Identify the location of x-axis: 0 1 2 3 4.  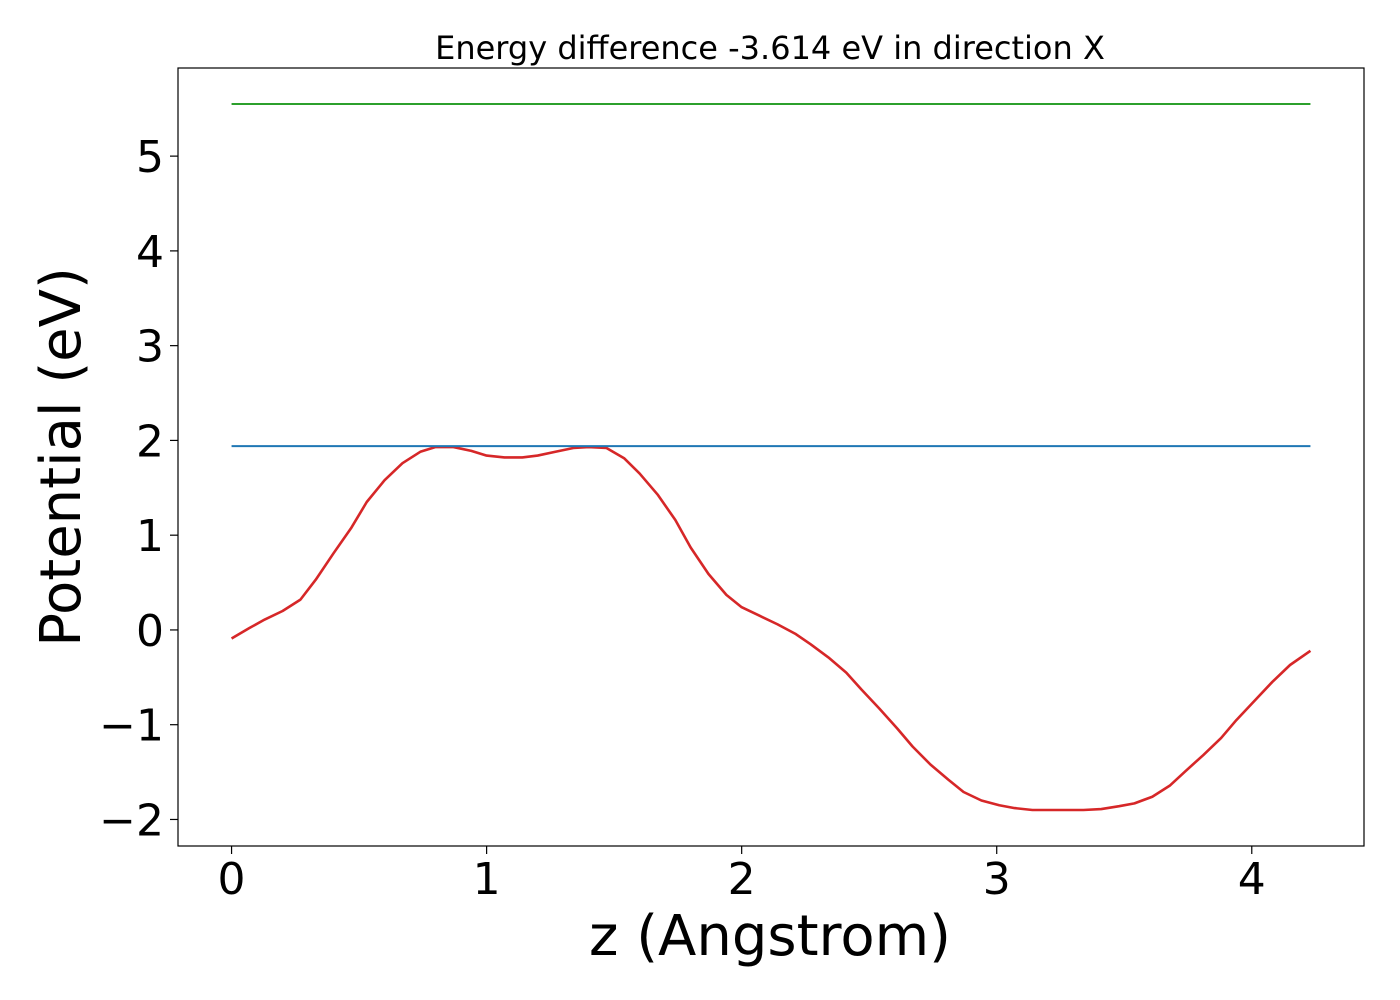
(742, 875).